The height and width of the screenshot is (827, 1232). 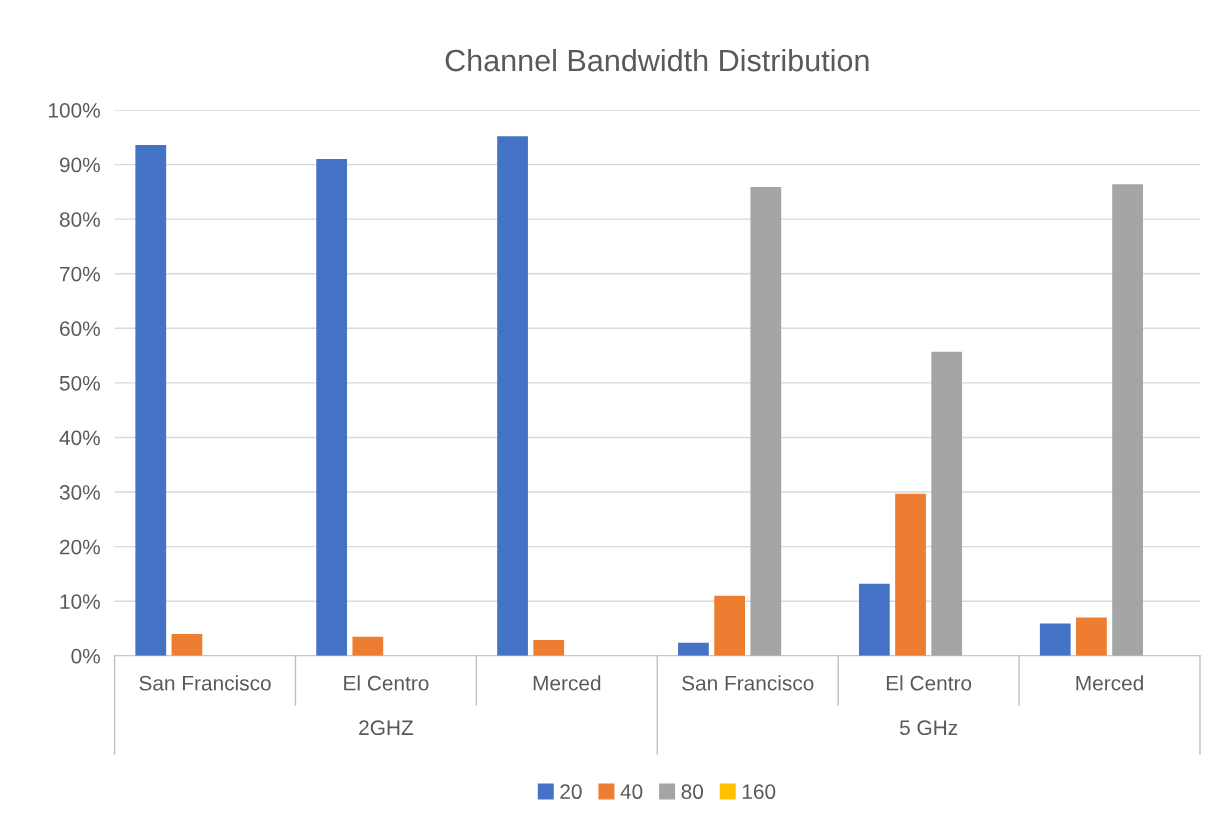 I want to click on legend-label: 80, so click(x=692, y=792).